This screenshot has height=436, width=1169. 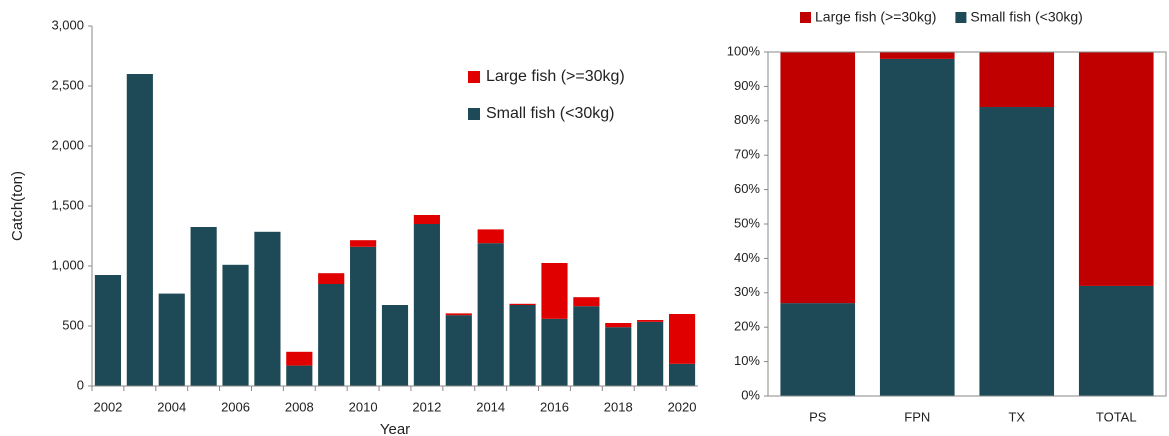 What do you see at coordinates (747, 188) in the screenshot?
I see `y-tick-label: 60%` at bounding box center [747, 188].